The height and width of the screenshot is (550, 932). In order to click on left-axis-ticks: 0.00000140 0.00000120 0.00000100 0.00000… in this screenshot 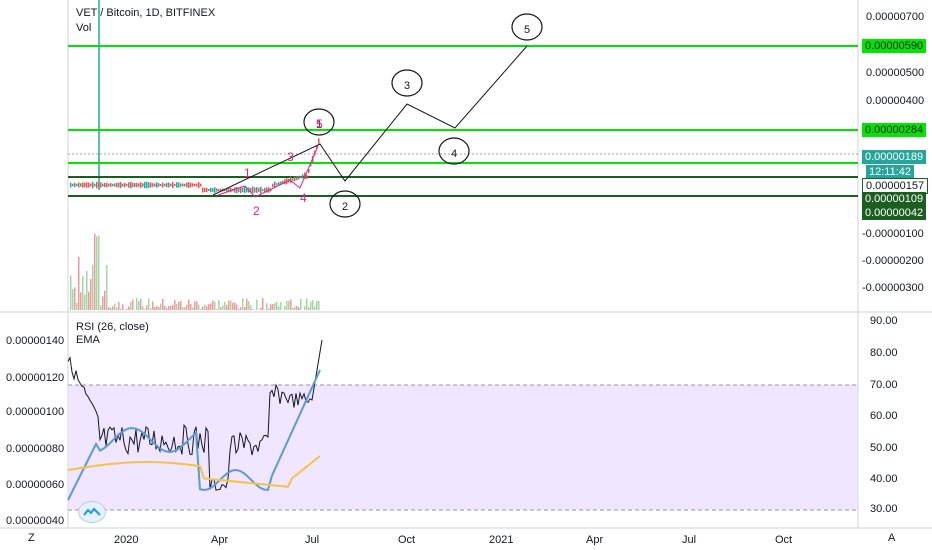, I will do `click(35, 431)`.